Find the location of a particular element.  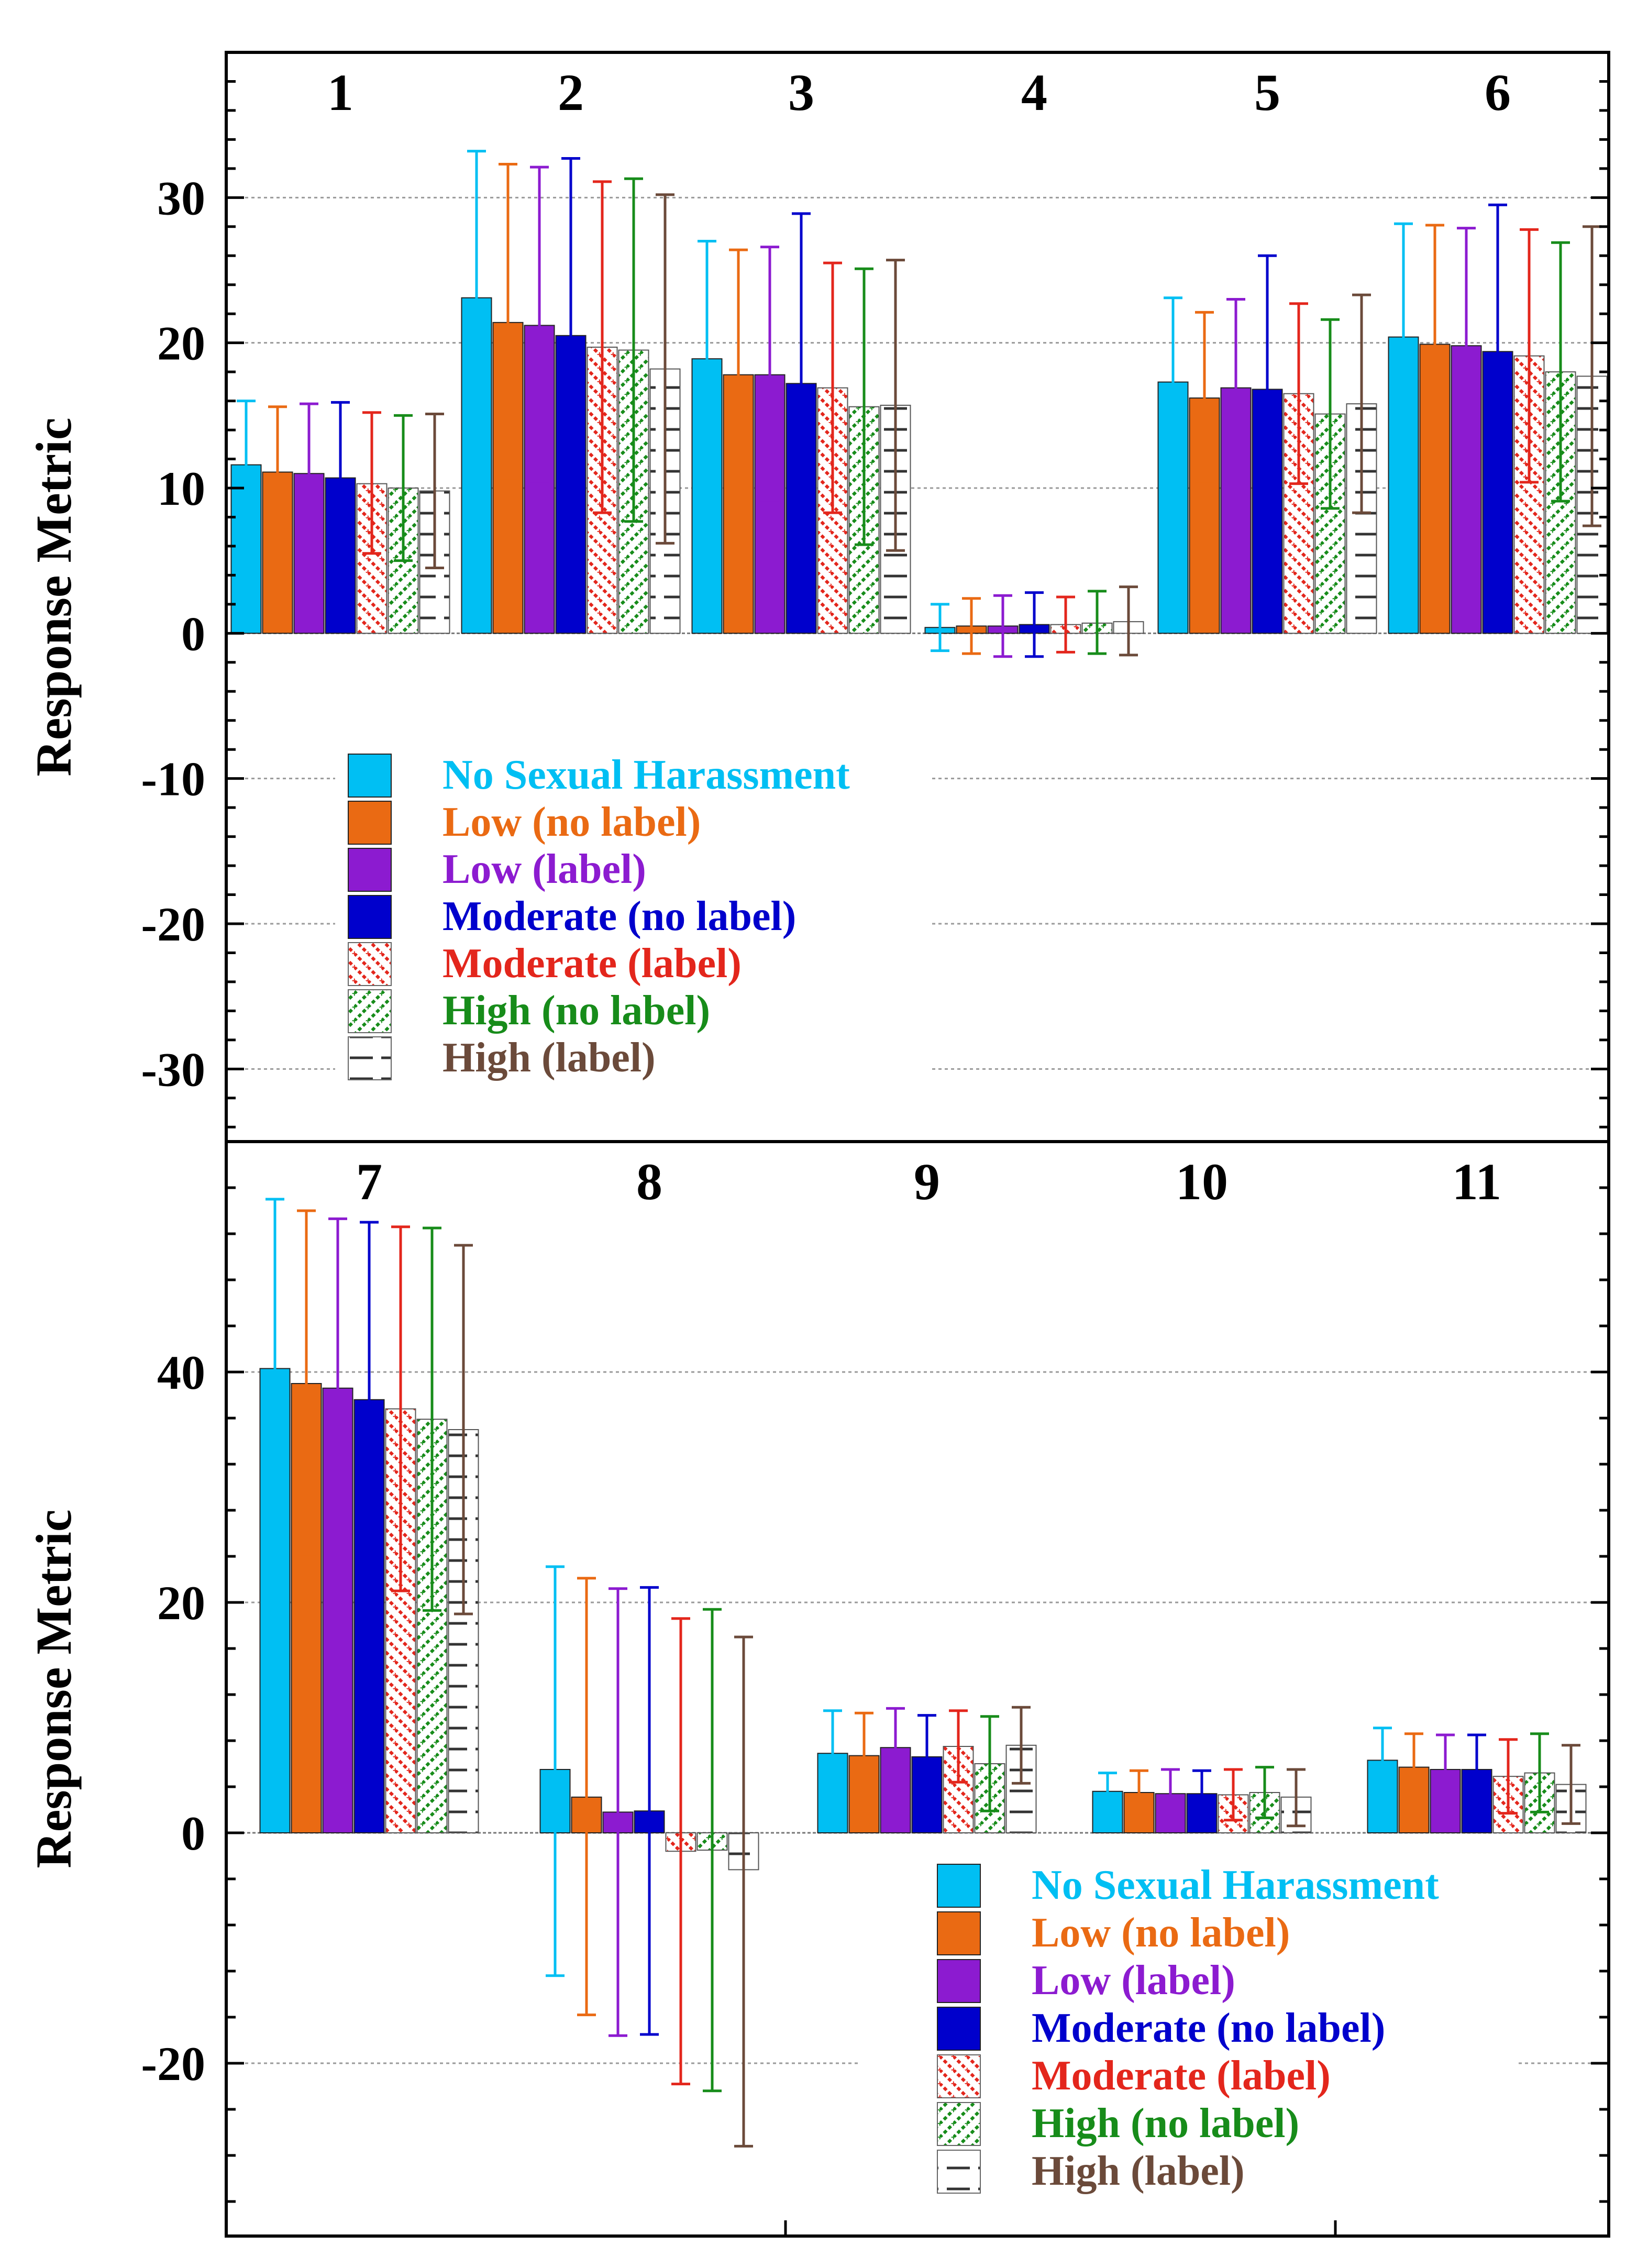

group-label-10: 10 is located at coordinates (1202, 1182).